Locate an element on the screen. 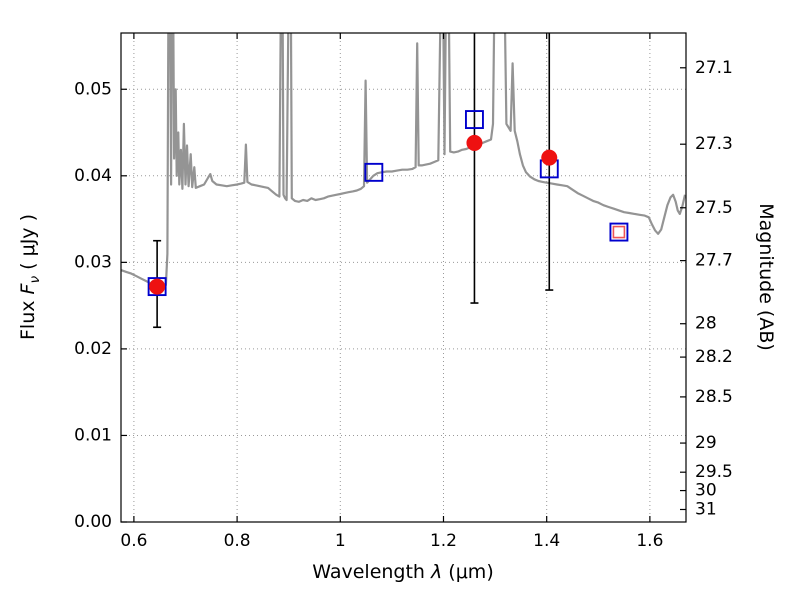 This screenshot has height=600, width=800. tick-label: 0.04 is located at coordinates (93, 176).